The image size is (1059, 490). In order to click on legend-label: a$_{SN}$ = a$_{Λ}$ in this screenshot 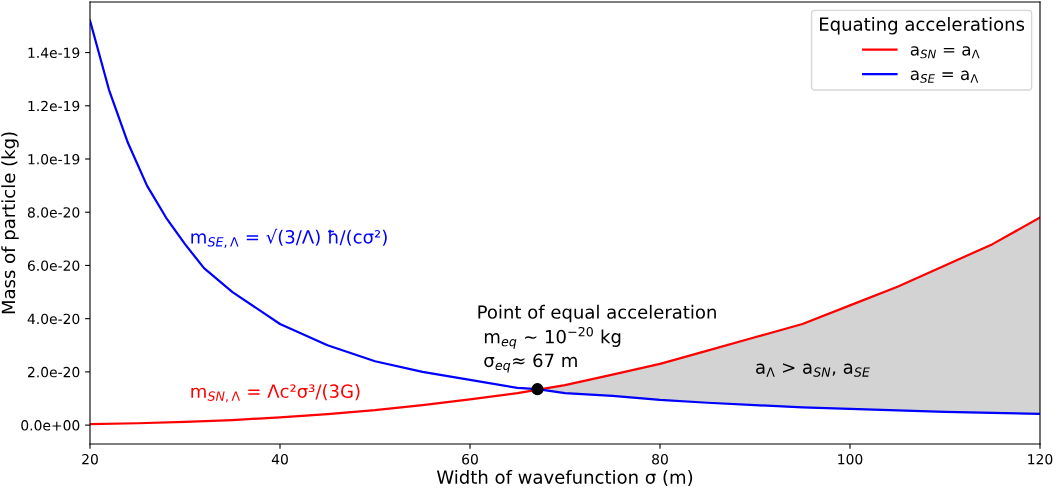, I will do `click(945, 52)`.